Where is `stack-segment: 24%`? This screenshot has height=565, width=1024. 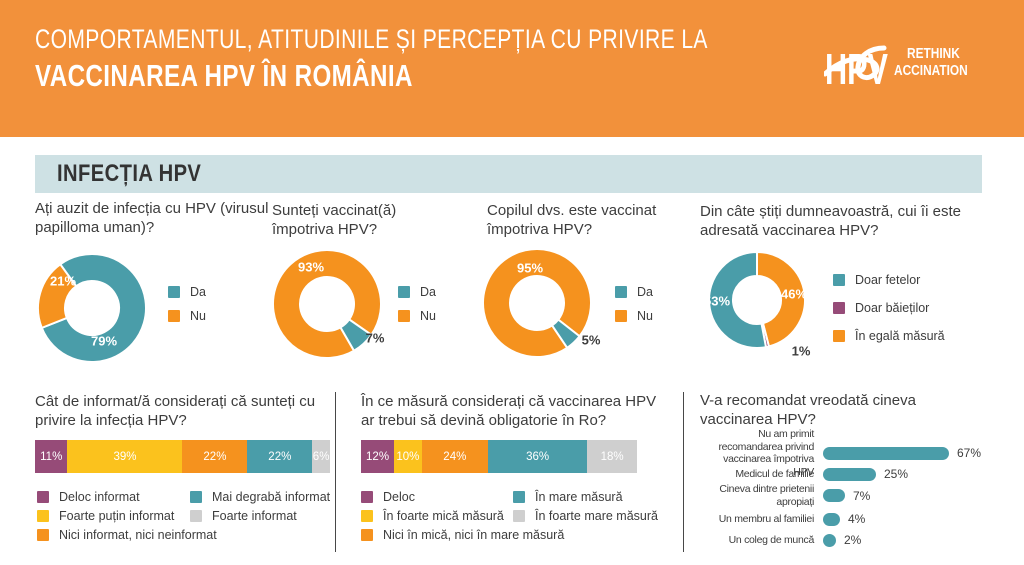 stack-segment: 24% is located at coordinates (454, 456).